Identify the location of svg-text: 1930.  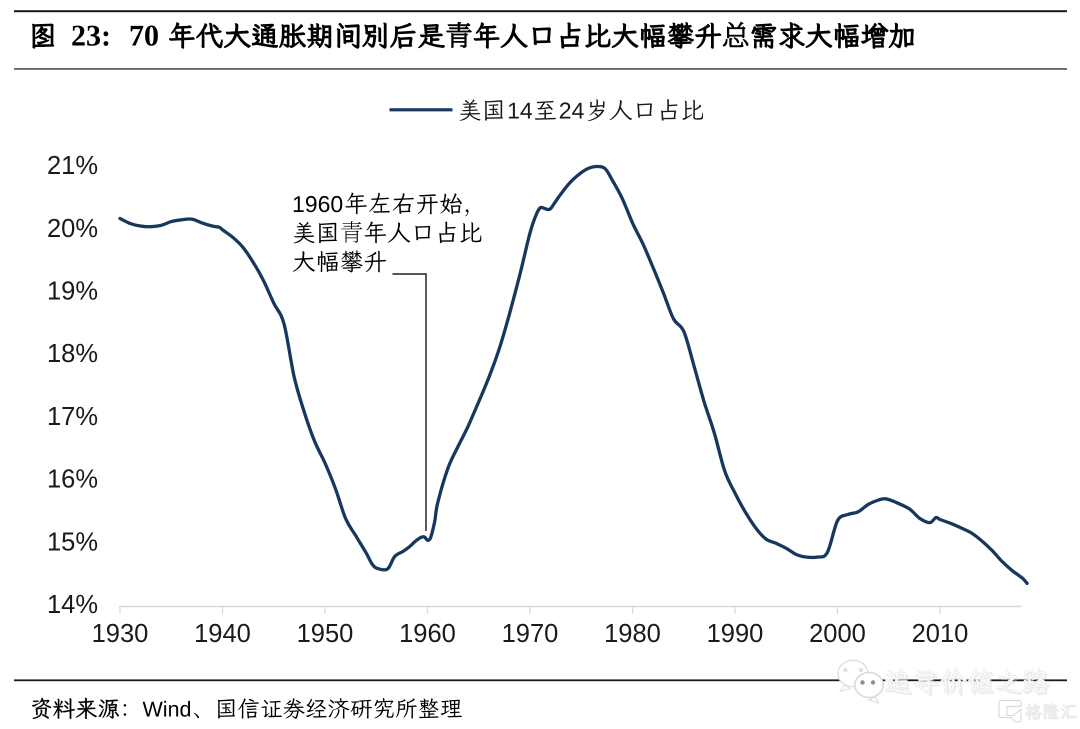
(120, 634).